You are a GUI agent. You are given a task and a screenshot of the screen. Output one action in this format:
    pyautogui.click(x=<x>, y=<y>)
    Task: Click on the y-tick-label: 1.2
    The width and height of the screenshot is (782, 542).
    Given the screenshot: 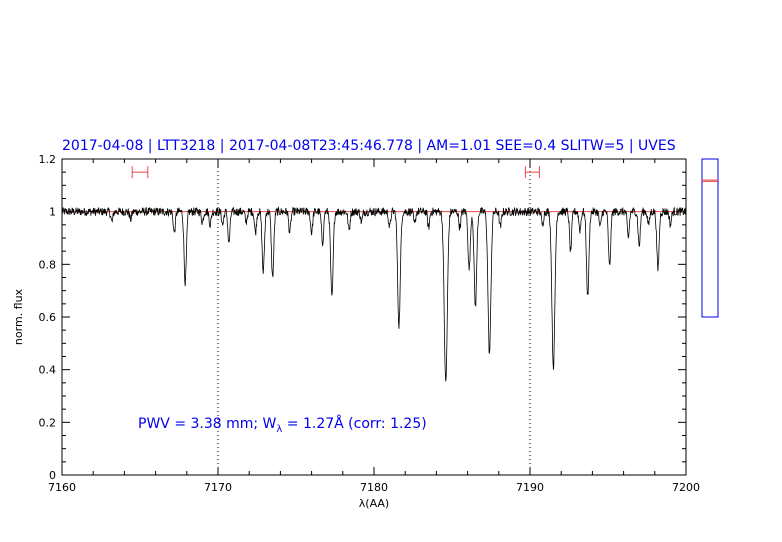 What is the action you would take?
    pyautogui.click(x=48, y=159)
    